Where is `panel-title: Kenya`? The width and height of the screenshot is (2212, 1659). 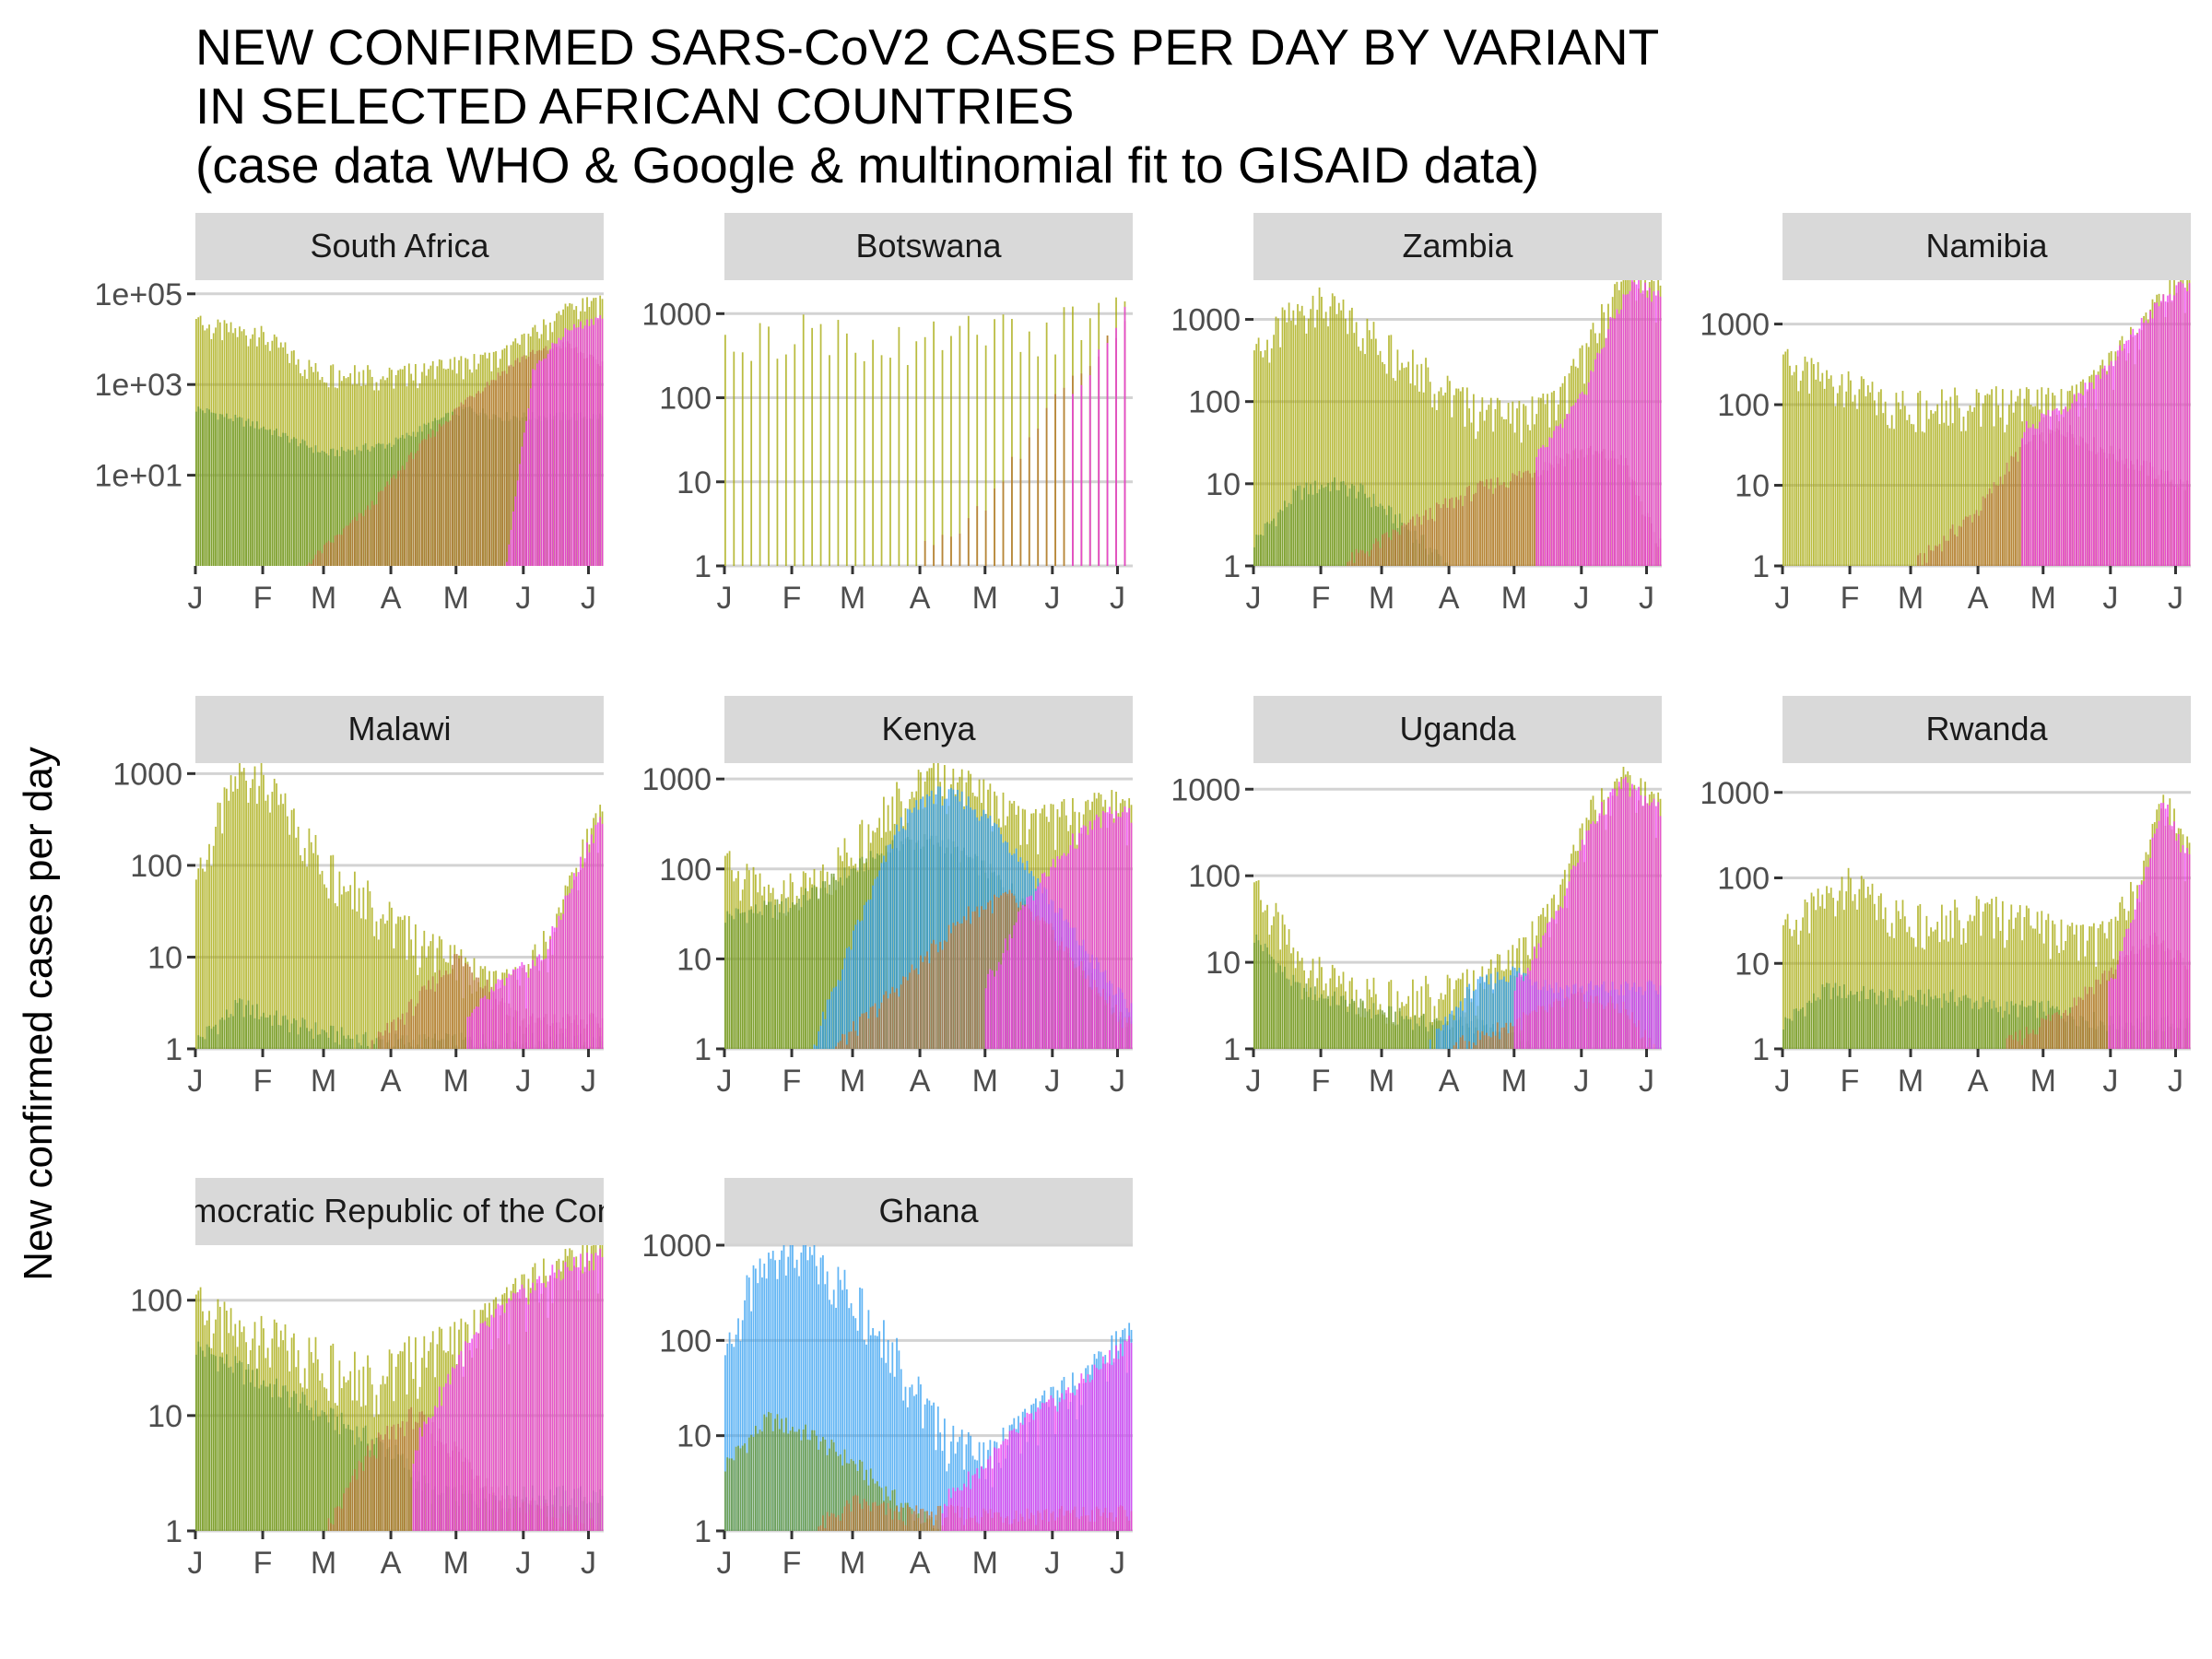
panel-title: Kenya is located at coordinates (928, 728).